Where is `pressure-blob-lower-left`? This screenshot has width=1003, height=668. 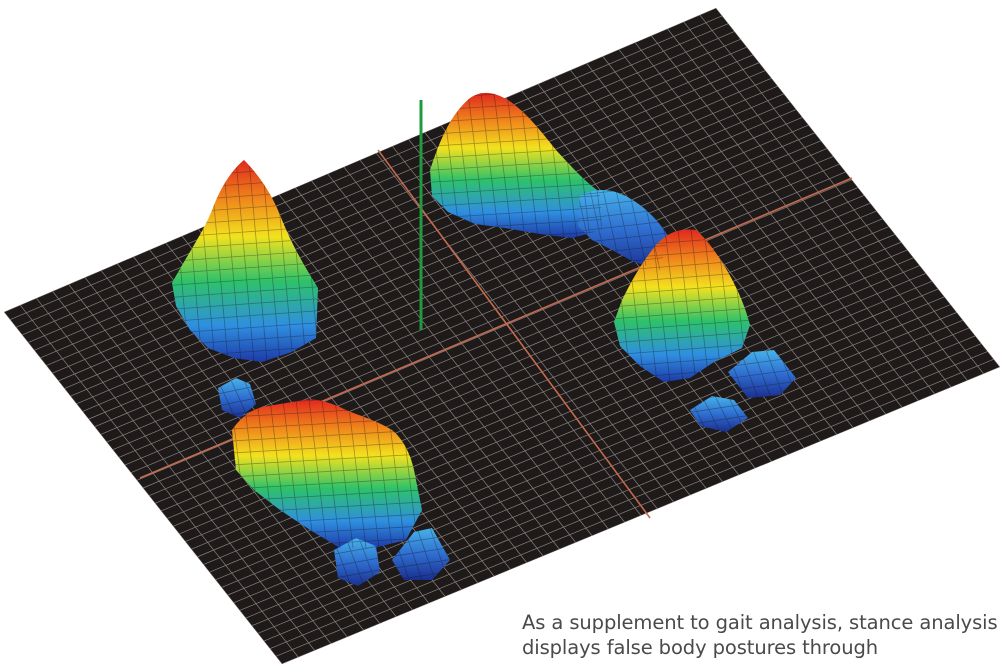 pressure-blob-lower-left is located at coordinates (237, 398).